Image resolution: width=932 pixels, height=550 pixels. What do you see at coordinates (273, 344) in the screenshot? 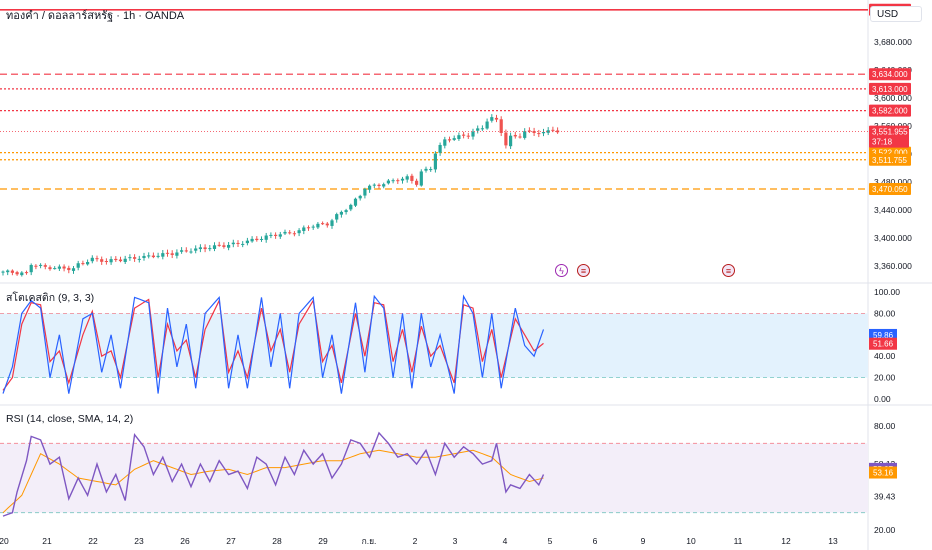
I see `stoch-k-line` at bounding box center [273, 344].